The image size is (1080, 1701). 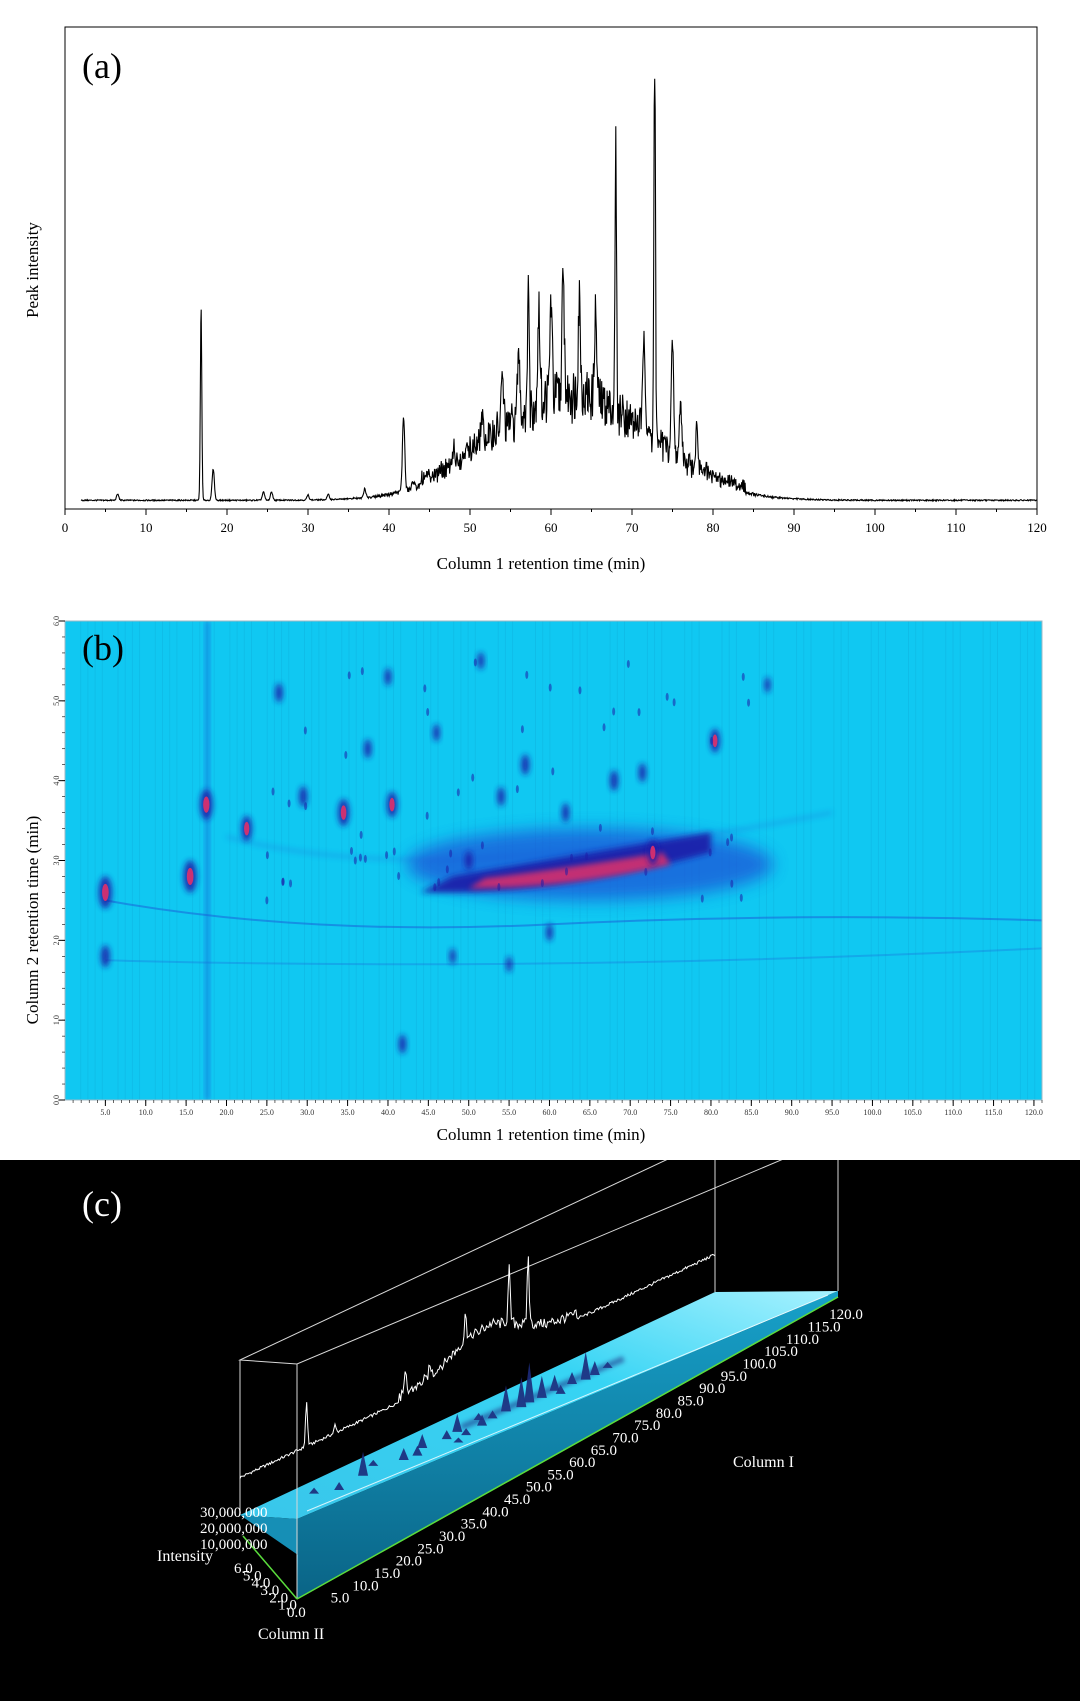 What do you see at coordinates (389, 527) in the screenshot?
I see `x-tick-label: 40` at bounding box center [389, 527].